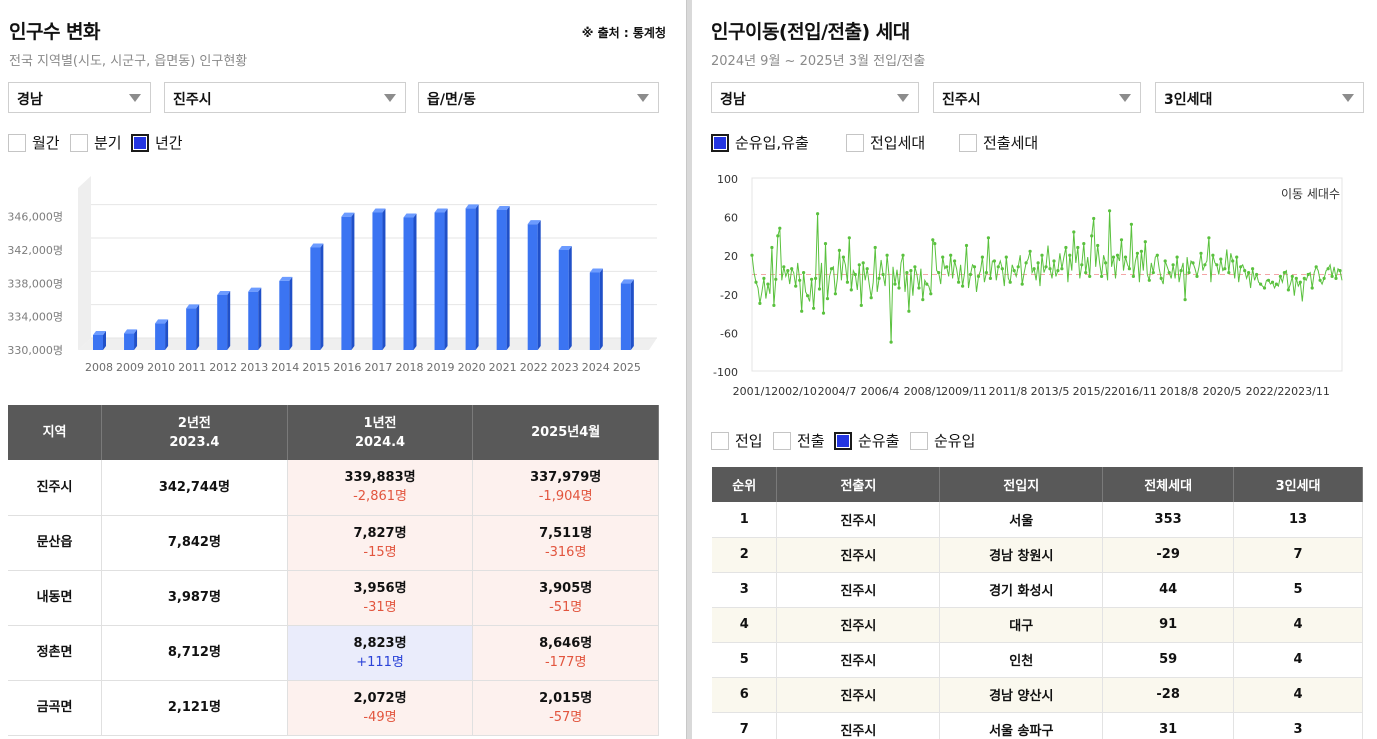 This screenshot has width=1377, height=739. I want to click on table-row: 5 진주시 인천 59 4, so click(1037, 660).